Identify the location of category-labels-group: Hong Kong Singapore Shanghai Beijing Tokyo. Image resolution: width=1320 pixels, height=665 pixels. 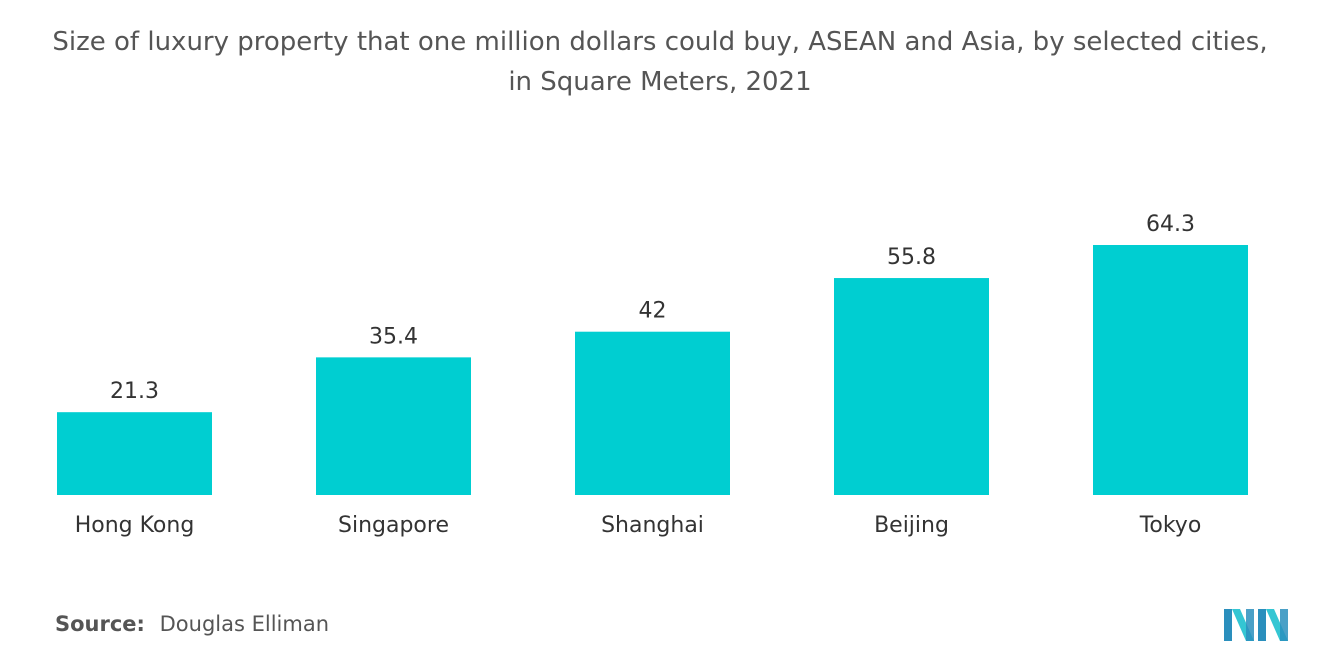
(638, 525).